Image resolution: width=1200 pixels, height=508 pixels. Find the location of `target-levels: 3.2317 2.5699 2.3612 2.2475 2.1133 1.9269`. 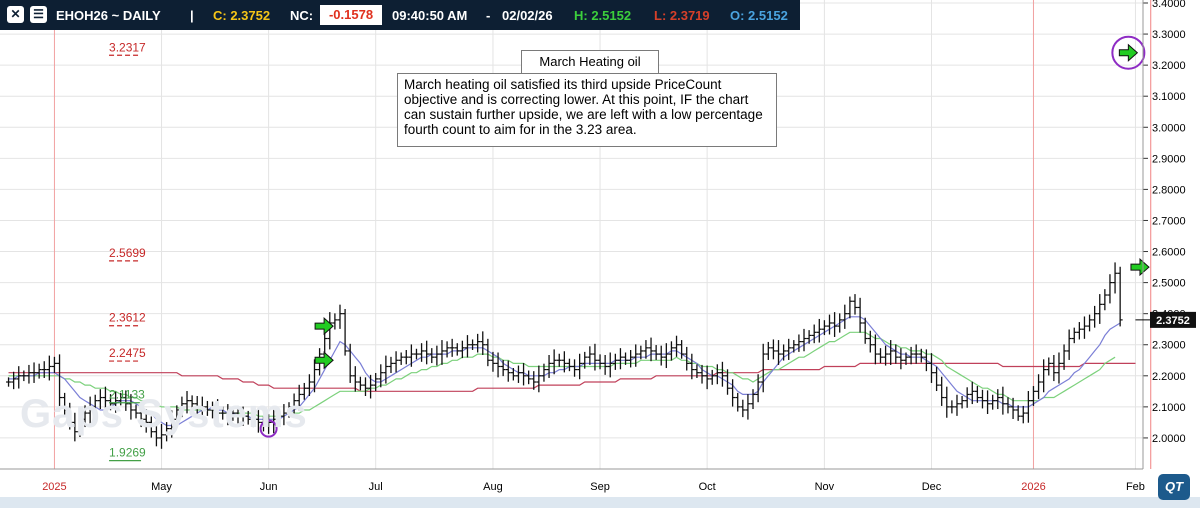

target-levels: 3.2317 2.5699 2.3612 2.2475 2.1133 1.9269 is located at coordinates (127, 251).